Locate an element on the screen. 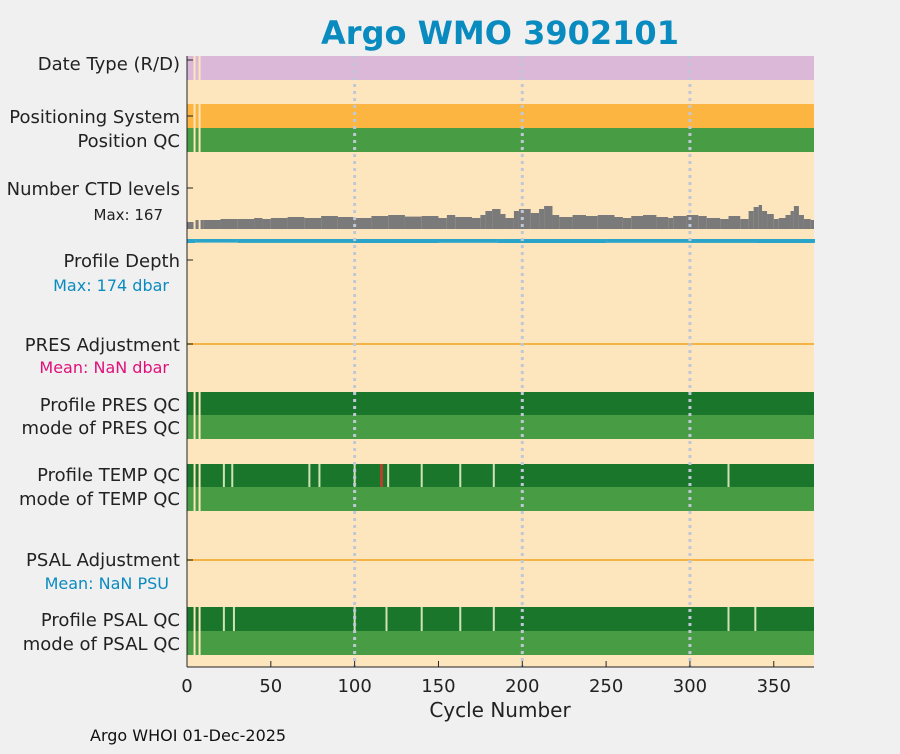 Image resolution: width=900 pixels, height=754 pixels. row-label-psal-adjustment: PSAL Adjustment is located at coordinates (103, 560).